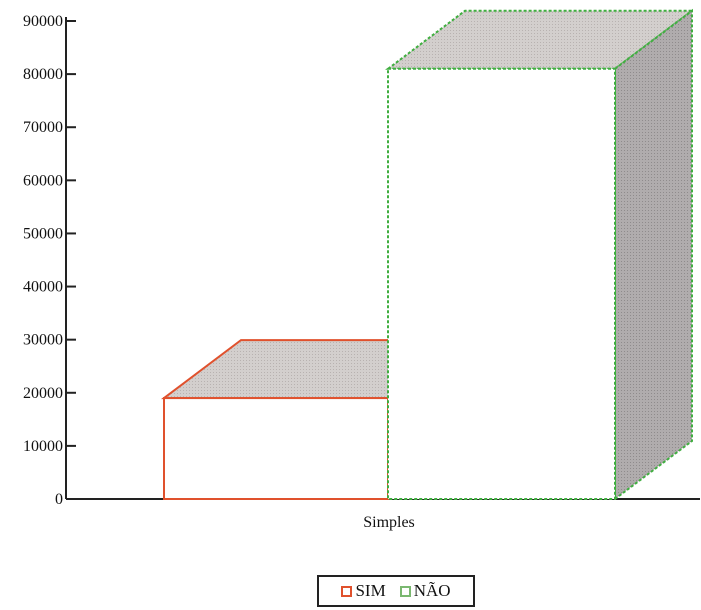  Describe the element at coordinates (43, 127) in the screenshot. I see `y-tick-label: 70000` at that location.